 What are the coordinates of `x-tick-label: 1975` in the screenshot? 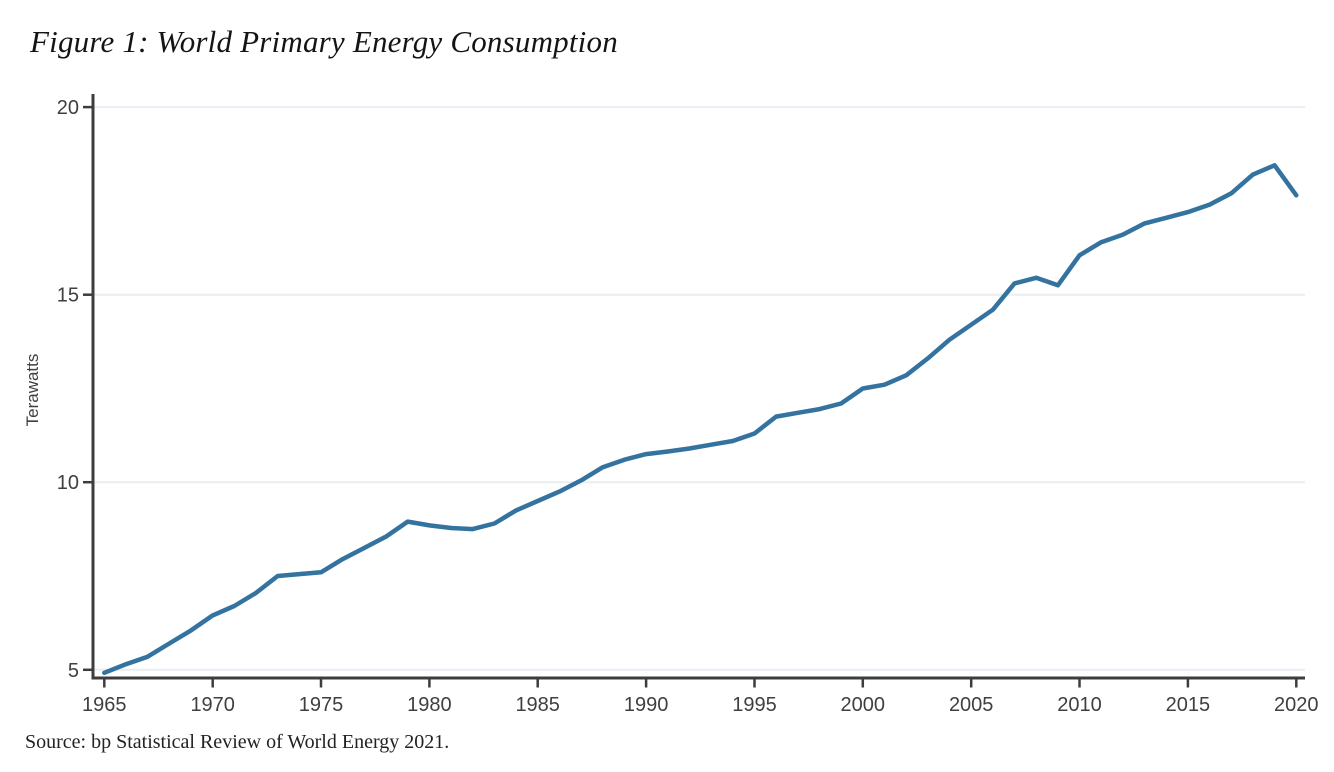 It's located at (321, 705).